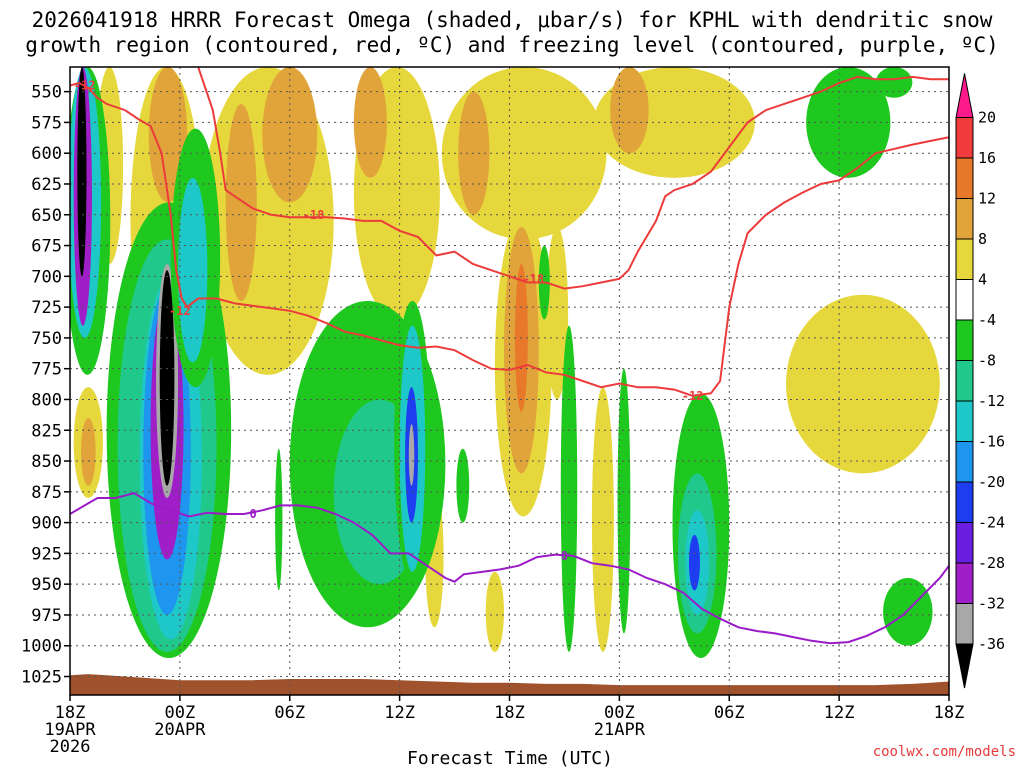 The image size is (1024, 772). What do you see at coordinates (991, 644) in the screenshot?
I see `colorbar-label--36: -36` at bounding box center [991, 644].